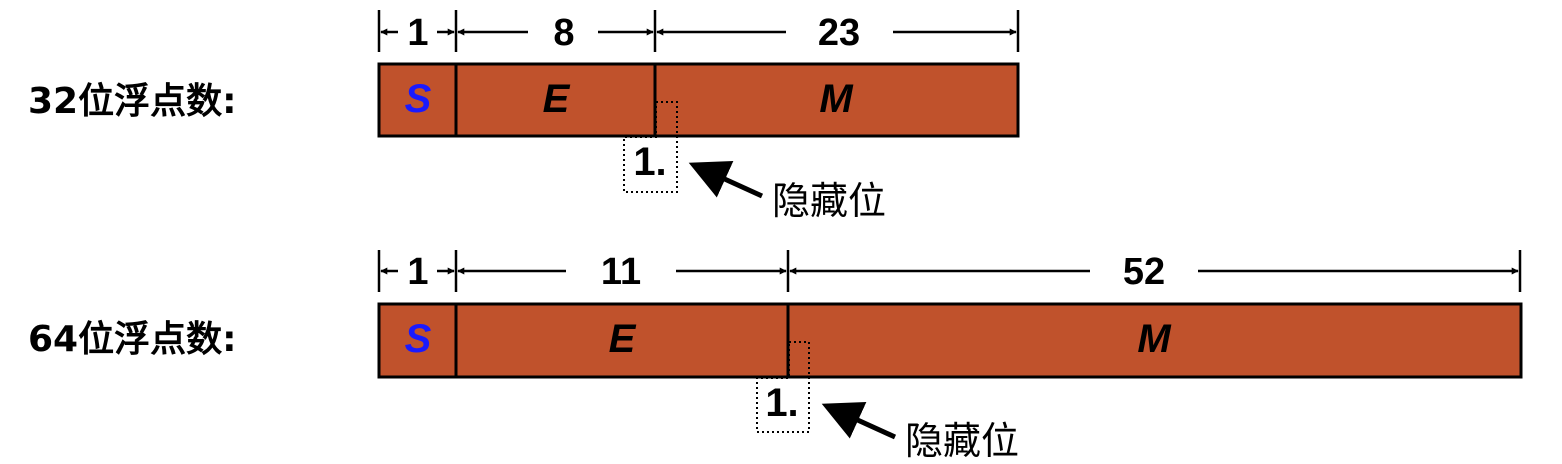  I want to click on exponent-width-label: 11, so click(621, 272).